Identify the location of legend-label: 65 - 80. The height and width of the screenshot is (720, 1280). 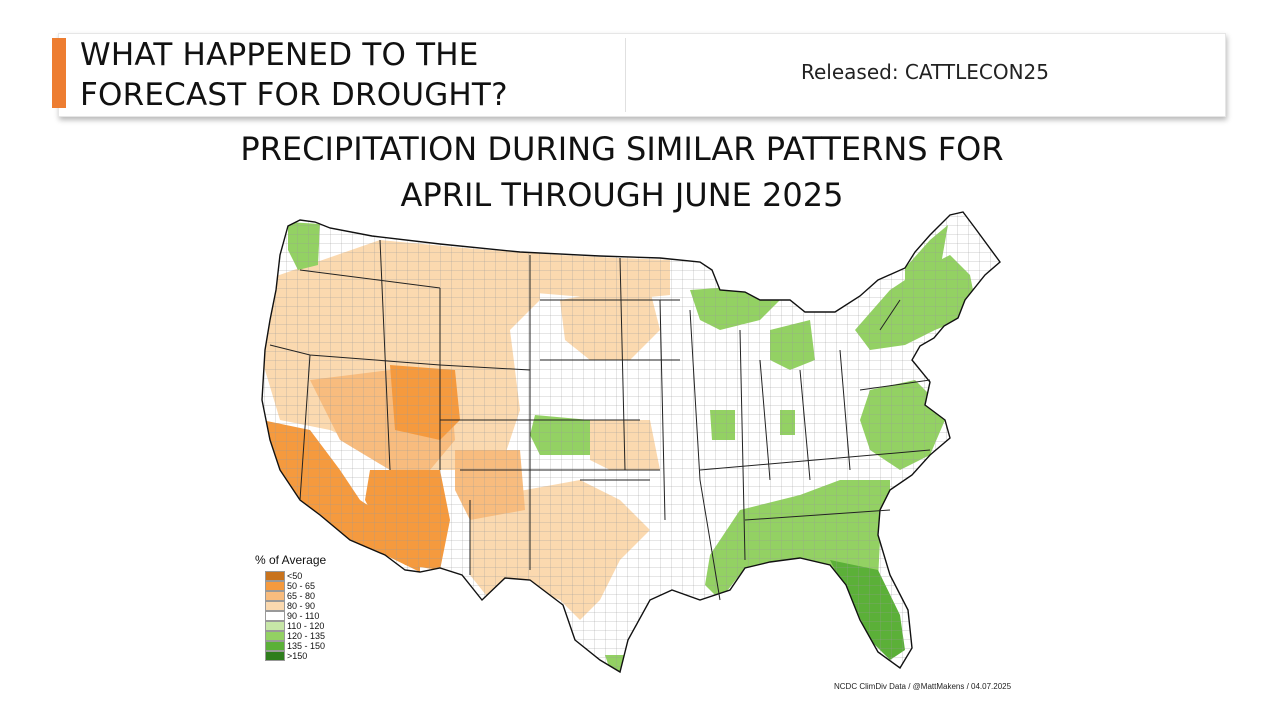
(301, 596).